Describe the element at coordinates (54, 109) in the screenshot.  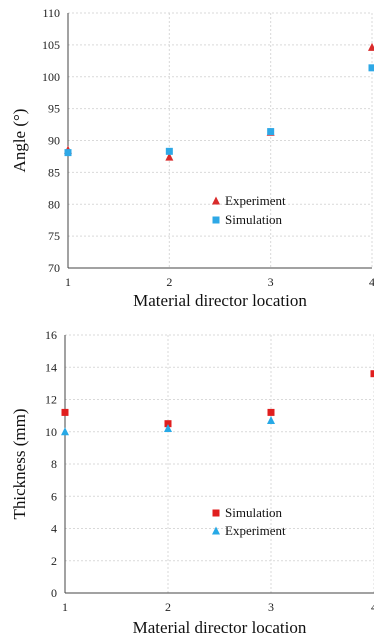
I see `y-tick-label: 95` at that location.